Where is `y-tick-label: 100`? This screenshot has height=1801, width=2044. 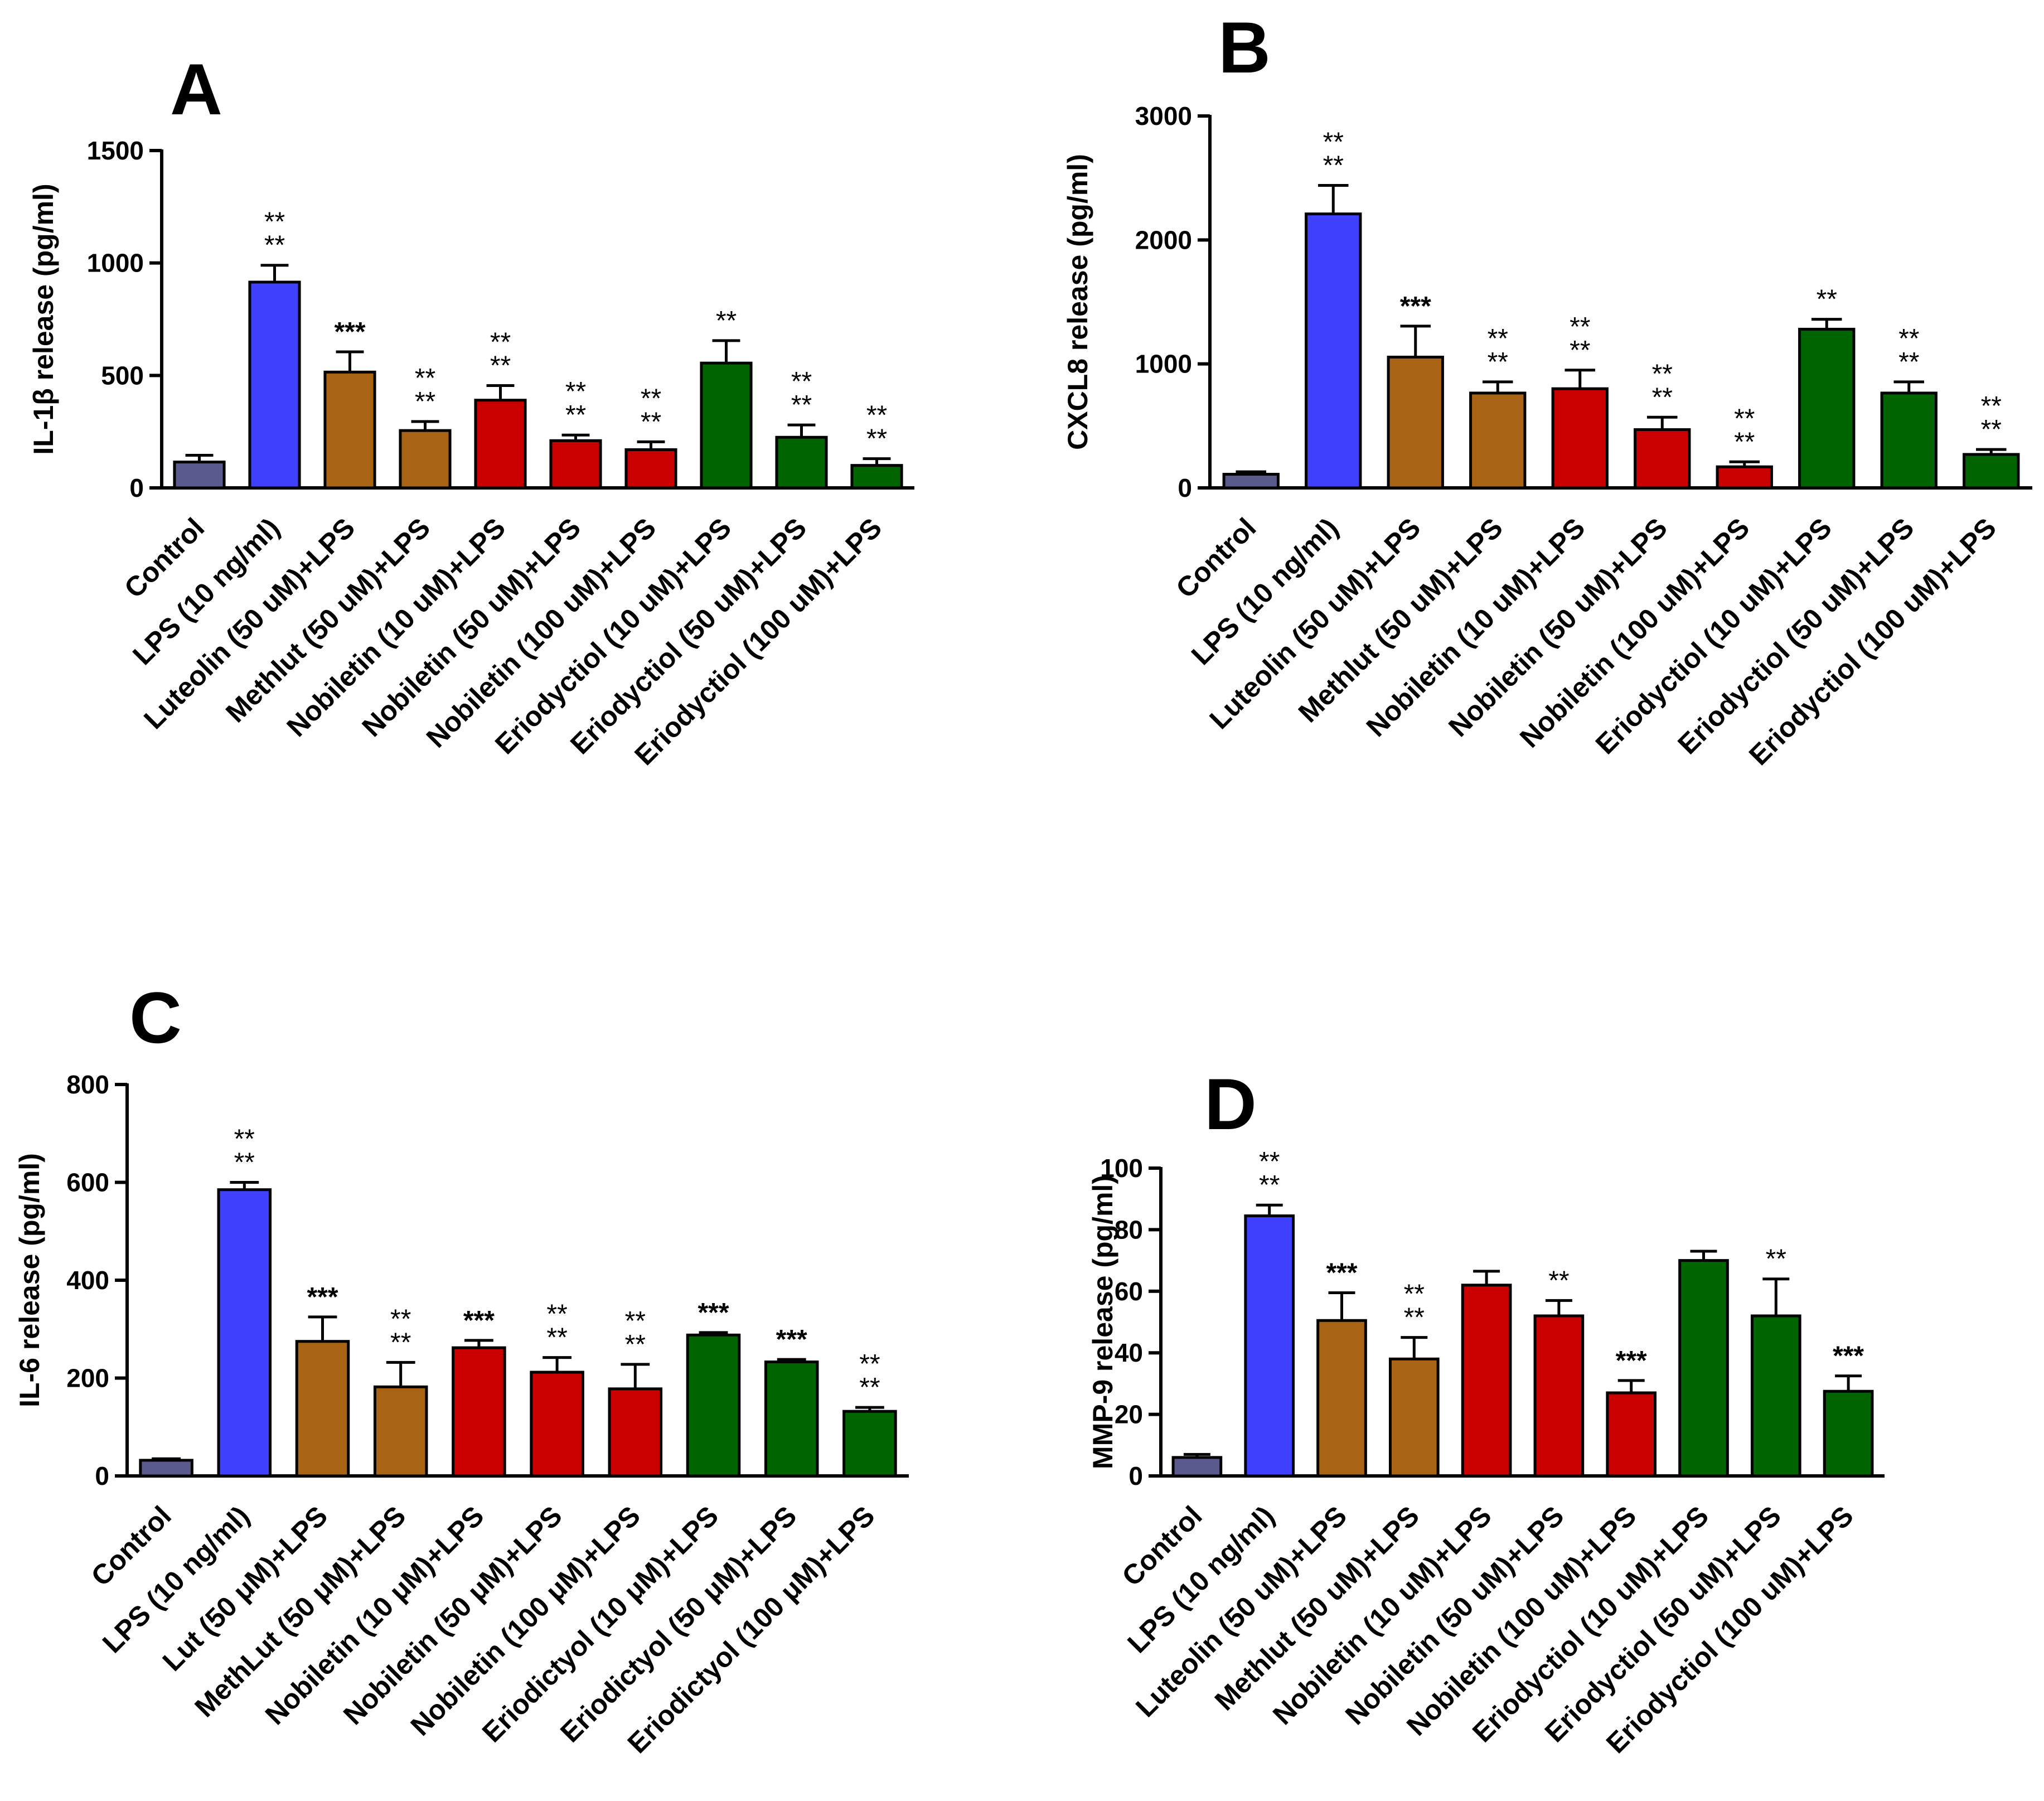 y-tick-label: 100 is located at coordinates (1121, 1168).